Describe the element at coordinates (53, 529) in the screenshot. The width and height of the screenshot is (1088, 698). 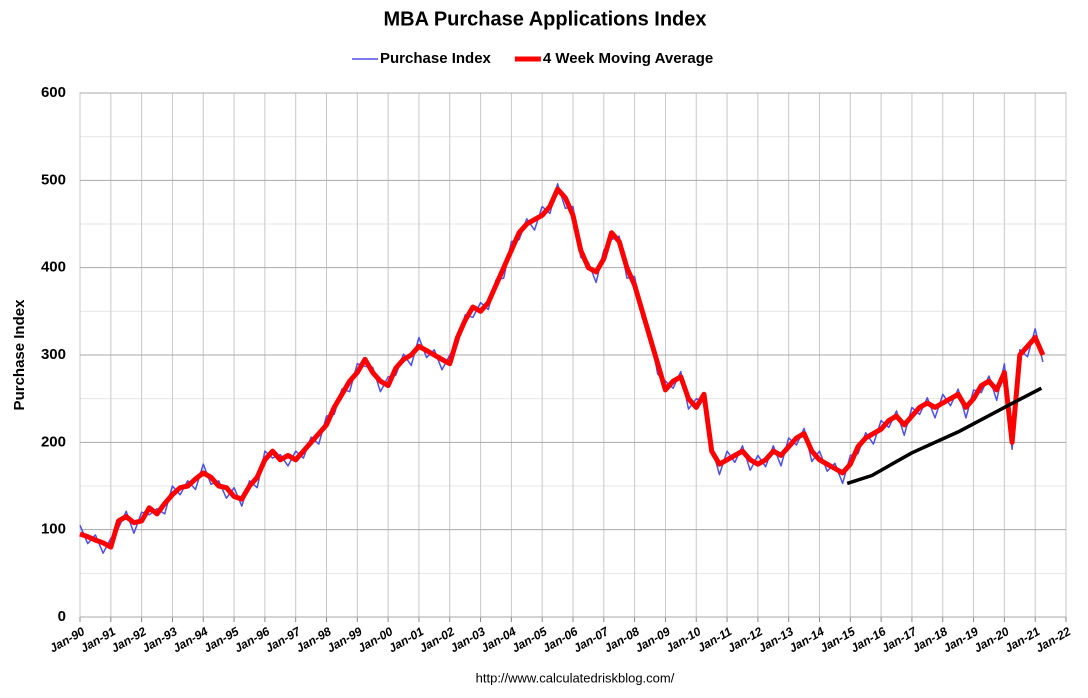
I see `y-tick-label: 100` at that location.